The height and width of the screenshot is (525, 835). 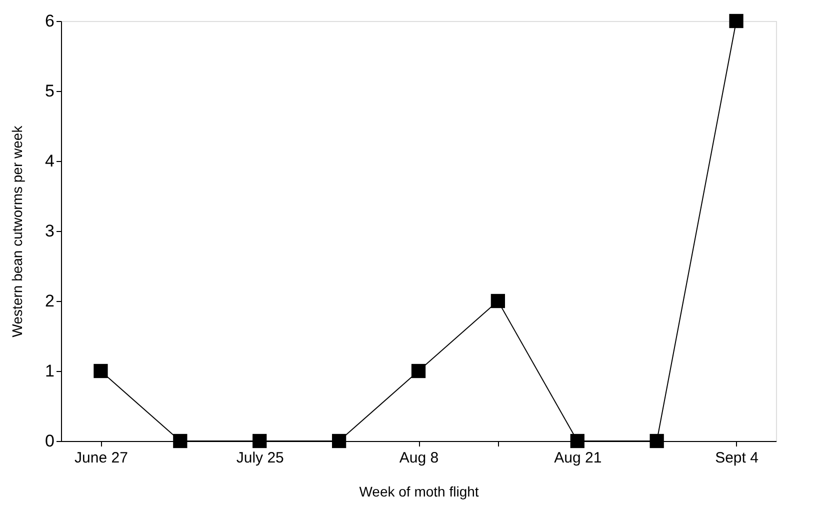 I want to click on y-tick-label: 2, so click(x=49, y=301).